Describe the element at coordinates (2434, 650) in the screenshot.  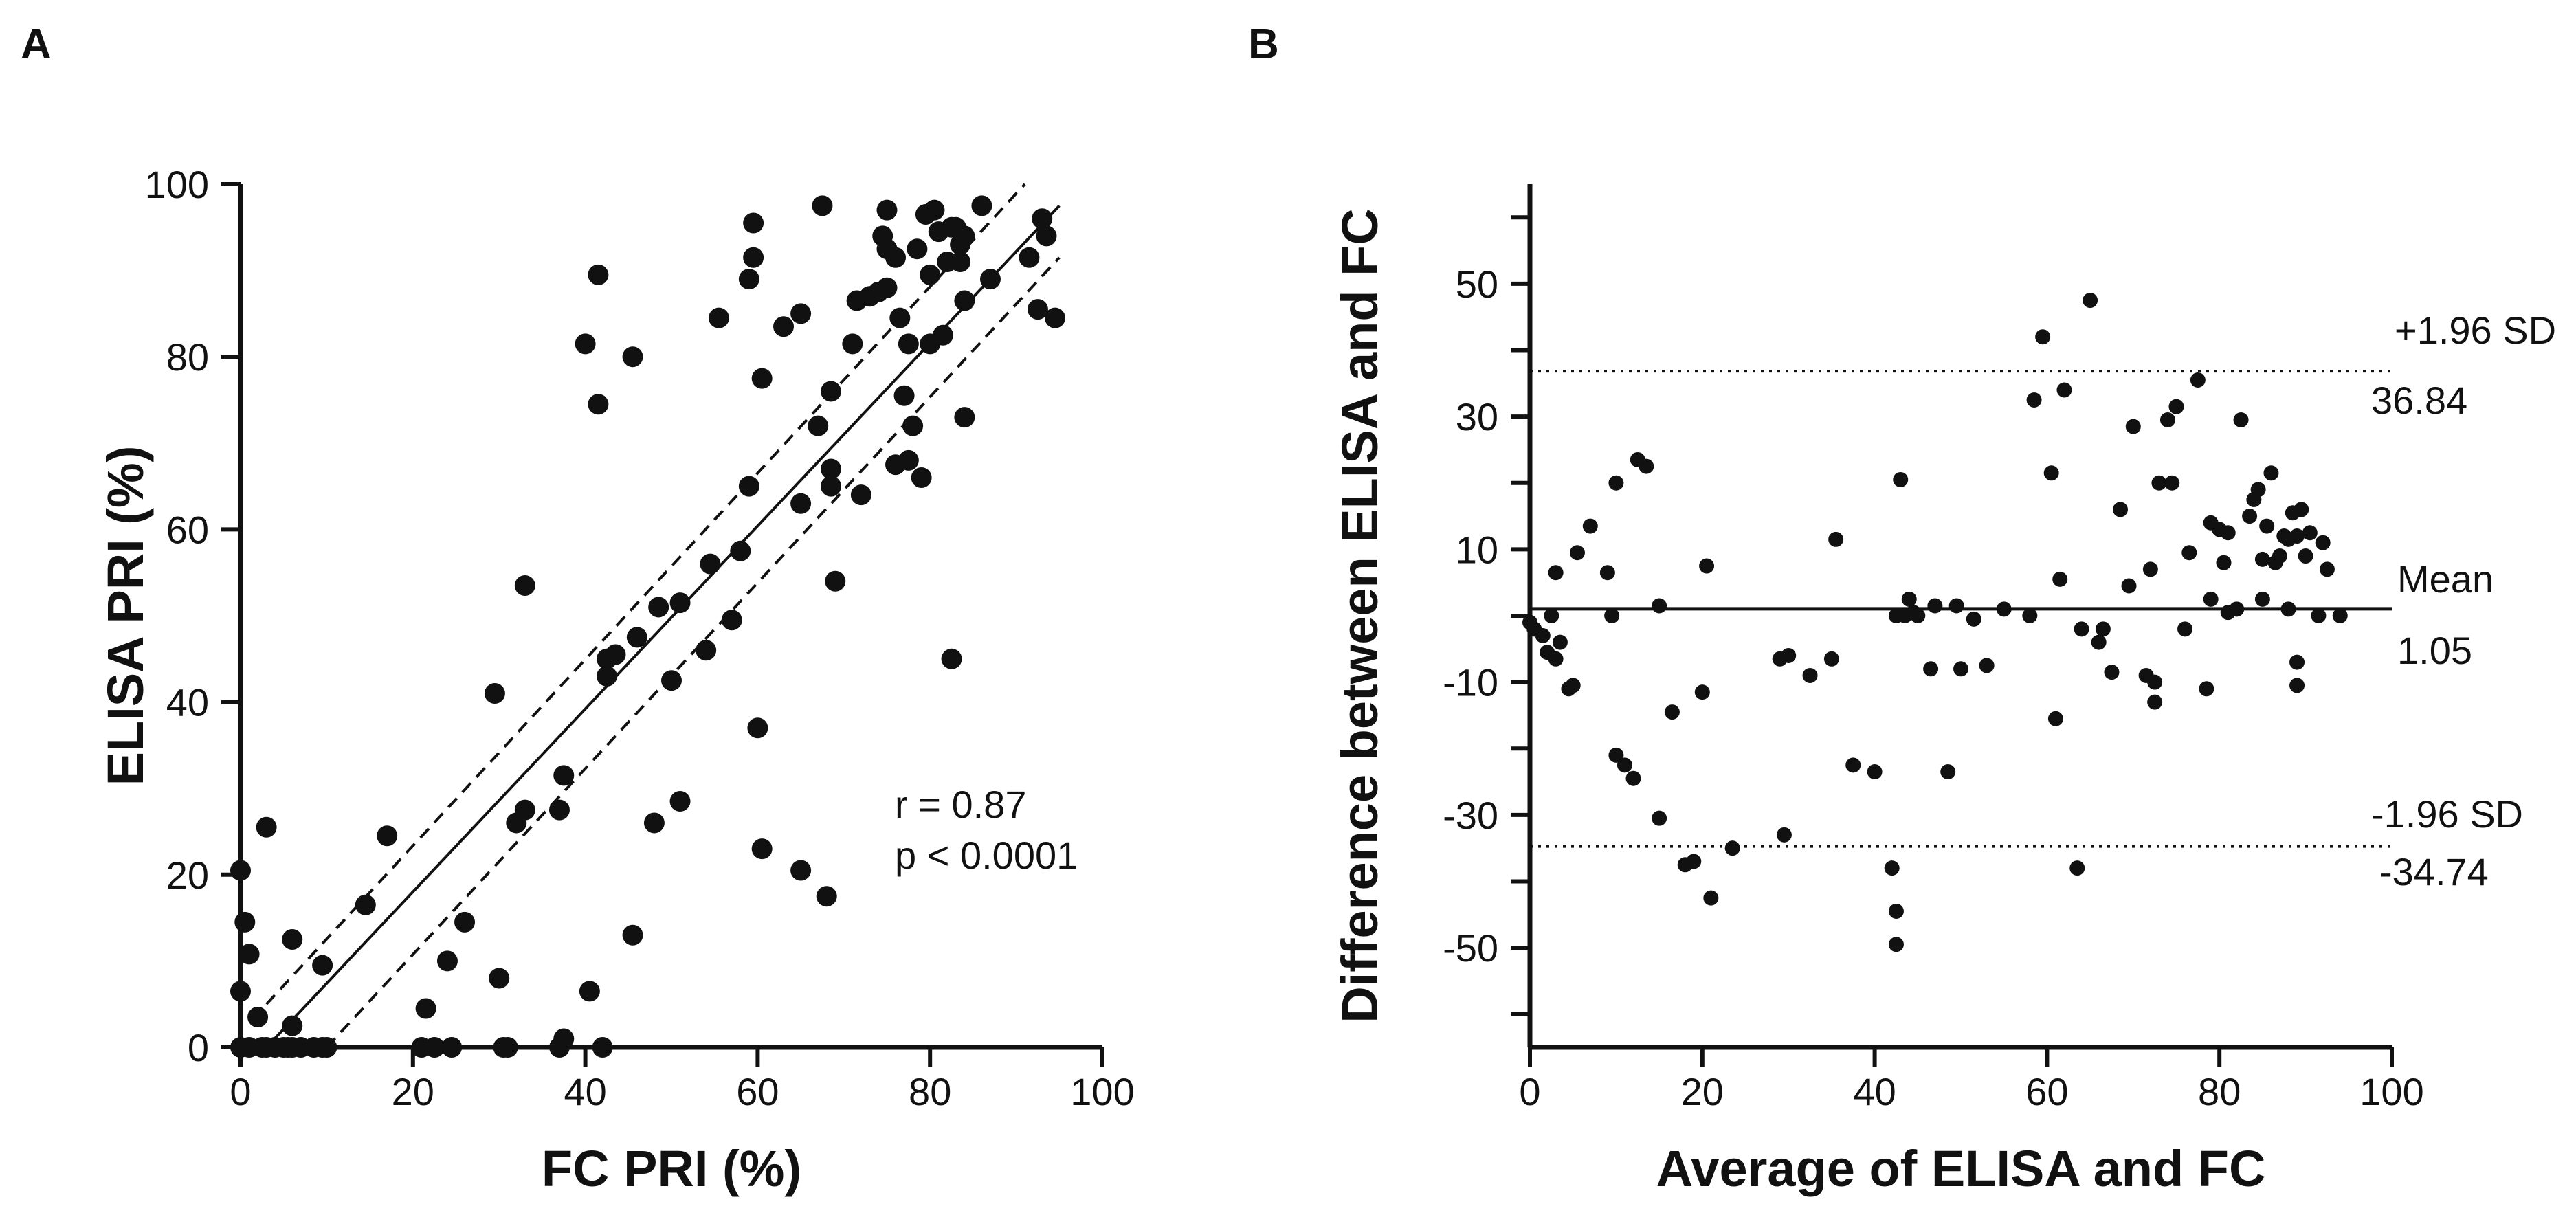
I see `panel-b-mean-value: 1.05` at that location.